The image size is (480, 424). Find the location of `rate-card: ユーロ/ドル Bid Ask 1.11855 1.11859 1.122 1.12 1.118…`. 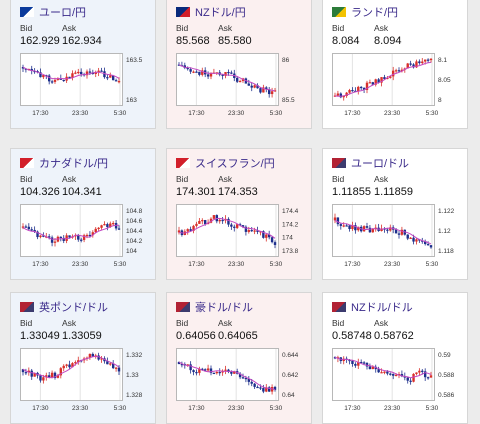

rate-card: ユーロ/ドル Bid Ask 1.11855 1.11859 1.122 1.12 1.118… is located at coordinates (395, 214).